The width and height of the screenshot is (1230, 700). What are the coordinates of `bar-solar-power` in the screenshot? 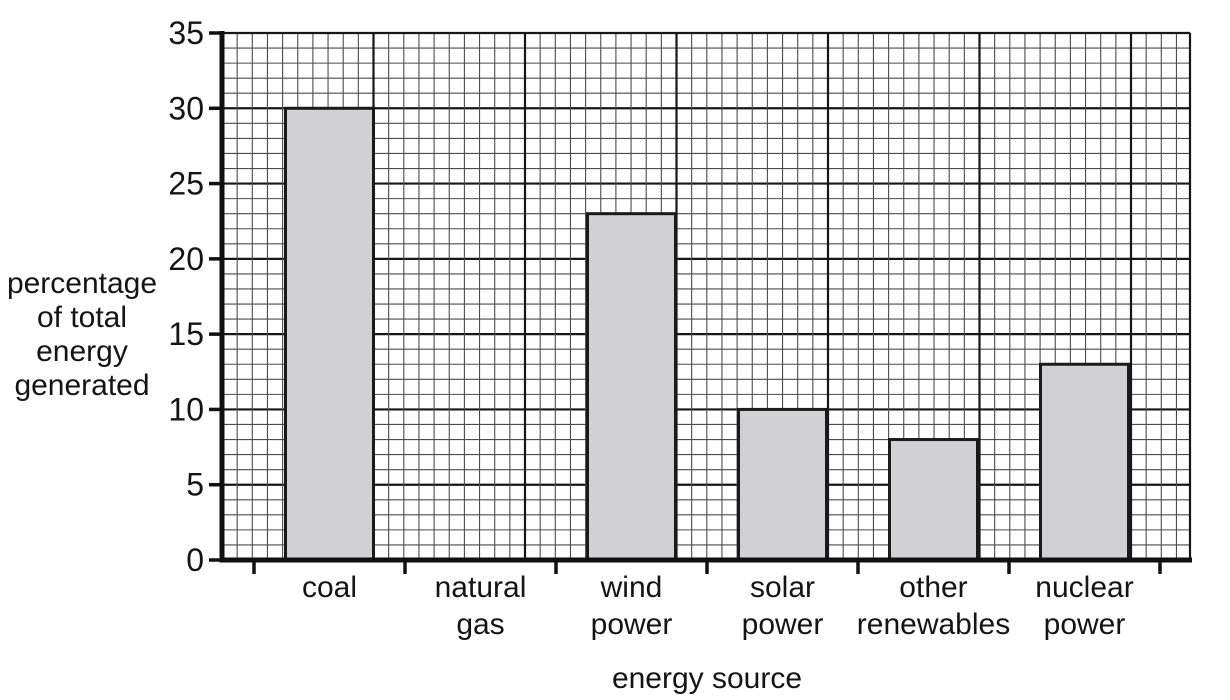 It's located at (782, 484).